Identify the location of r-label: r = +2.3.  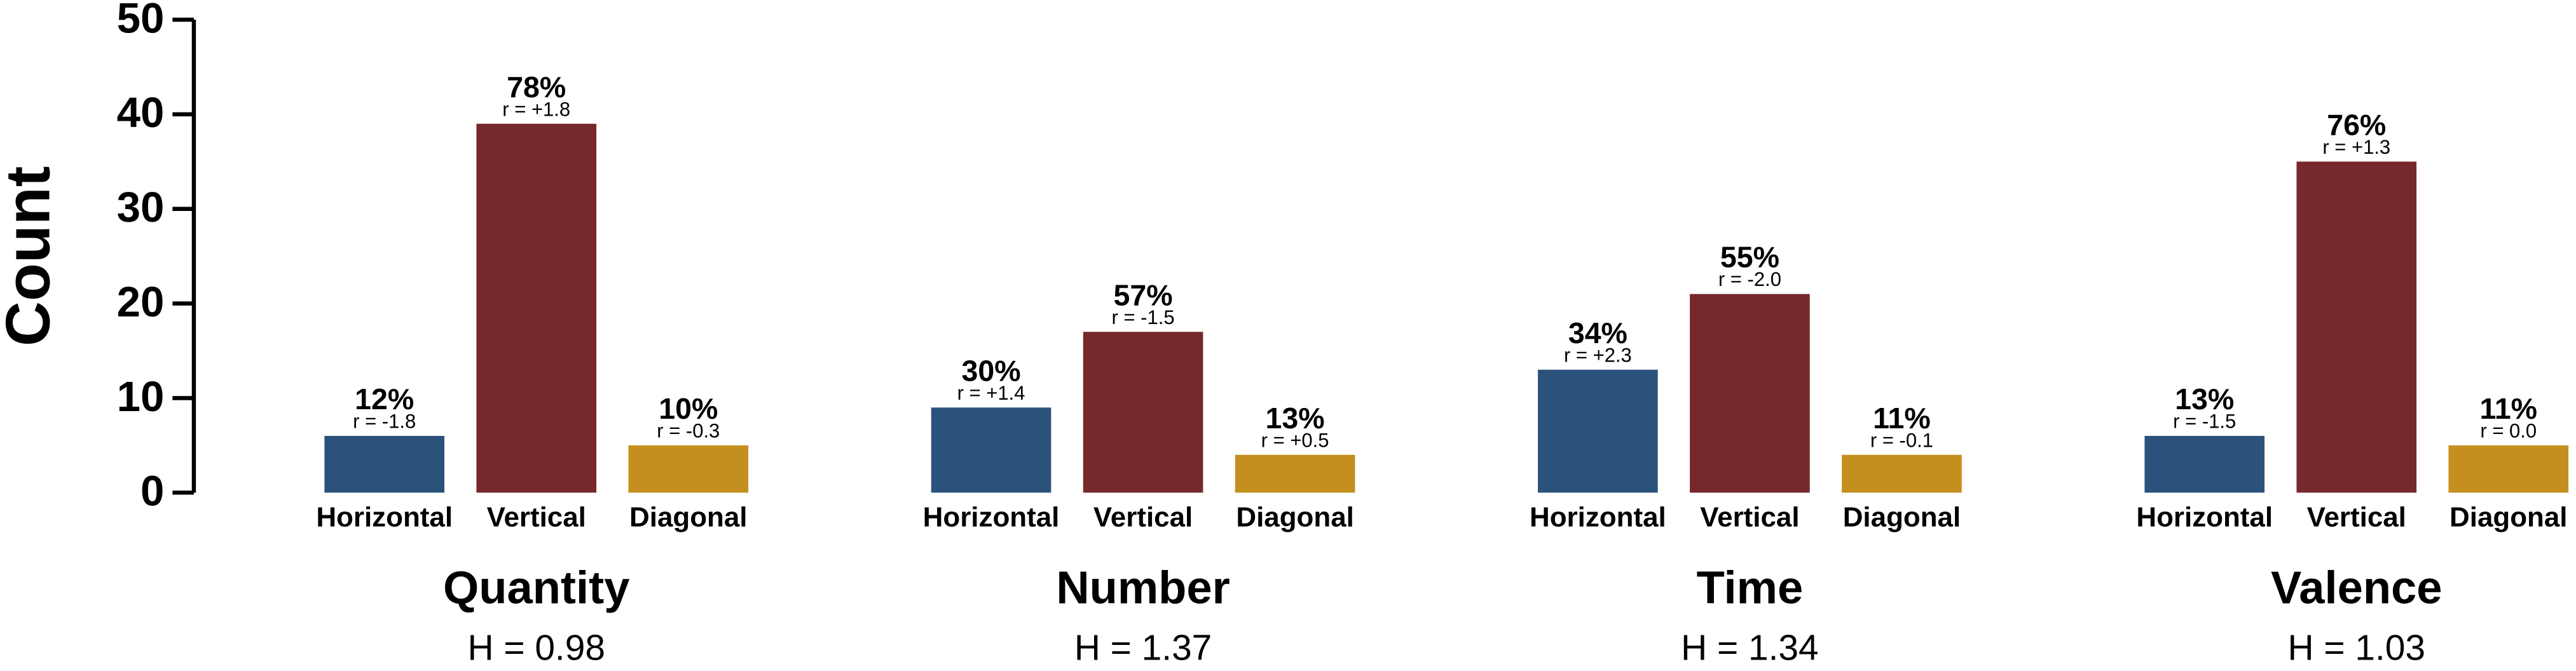
(1598, 355).